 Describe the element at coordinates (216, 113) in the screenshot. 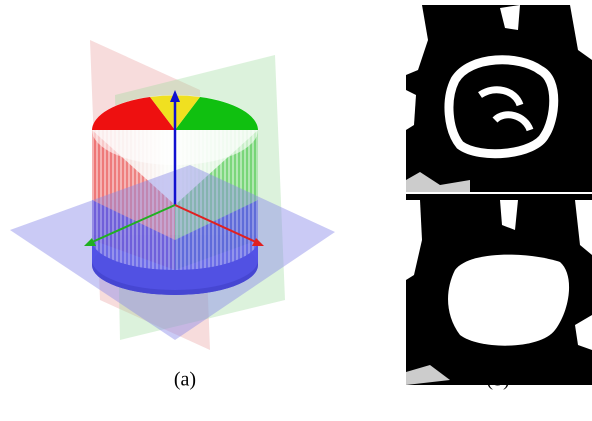

I see `top-green` at that location.